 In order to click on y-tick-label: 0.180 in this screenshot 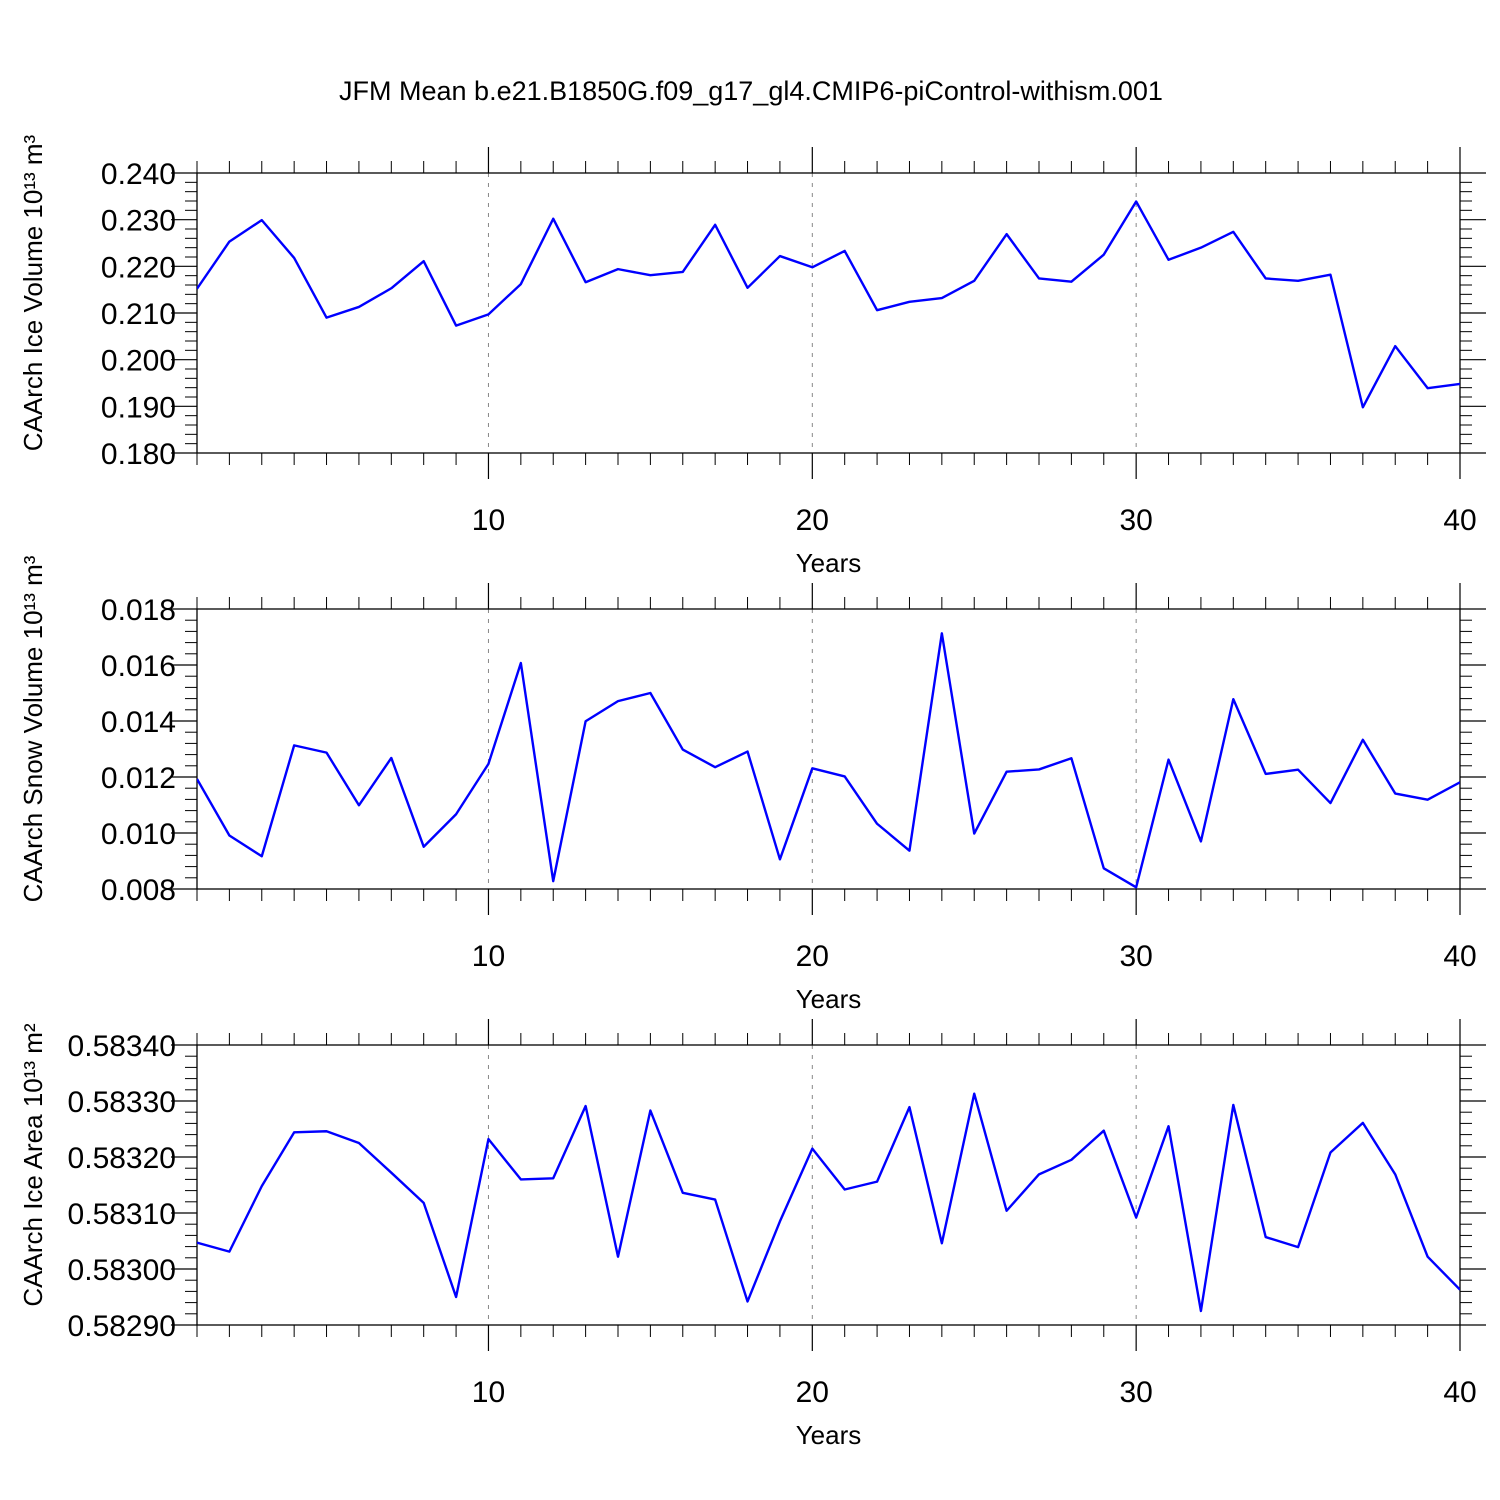, I will do `click(138, 454)`.